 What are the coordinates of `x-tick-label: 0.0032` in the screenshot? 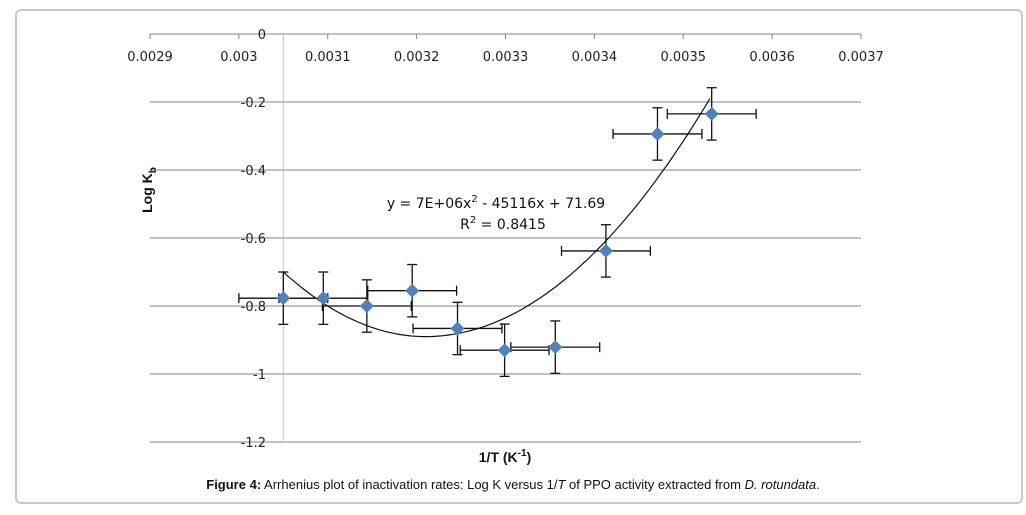 It's located at (417, 57).